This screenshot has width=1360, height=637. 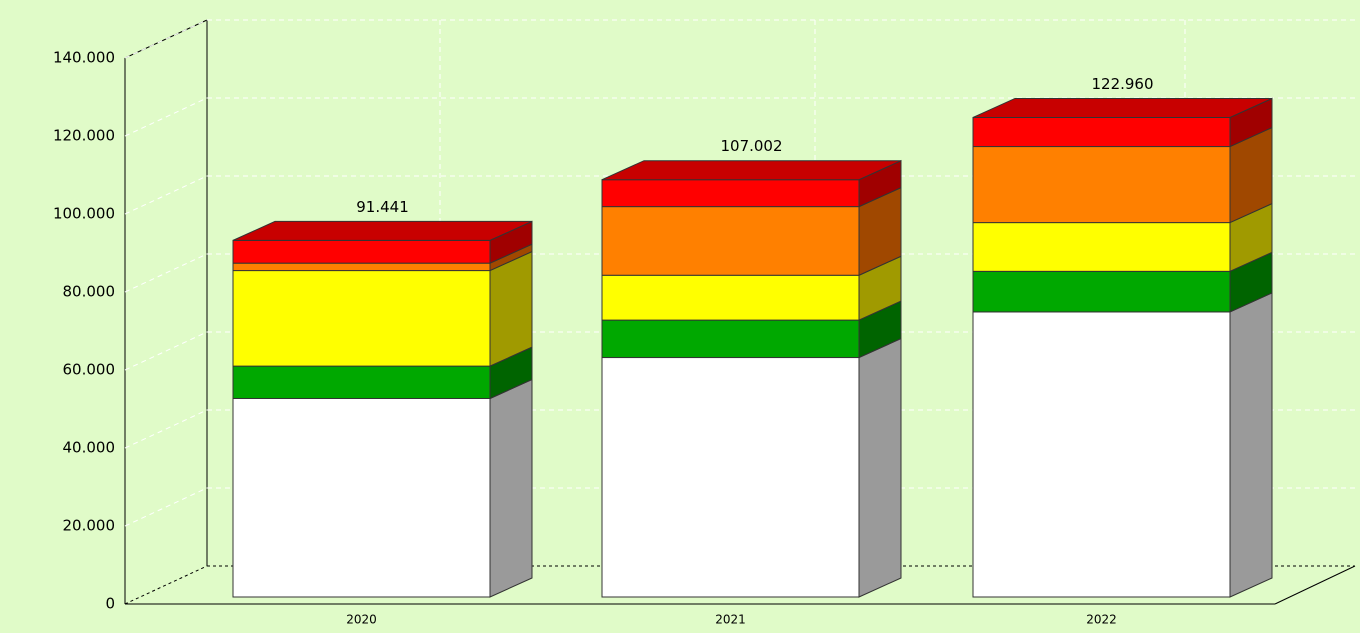 I want to click on y-tick-label: 100.000, so click(x=84, y=214).